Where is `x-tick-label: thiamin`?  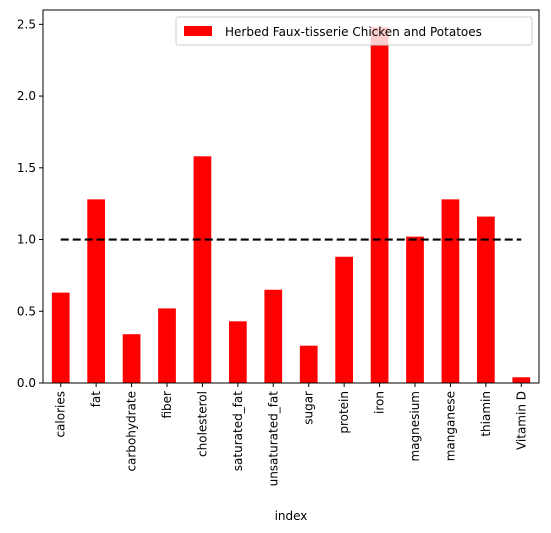
x-tick-label: thiamin is located at coordinates (486, 414).